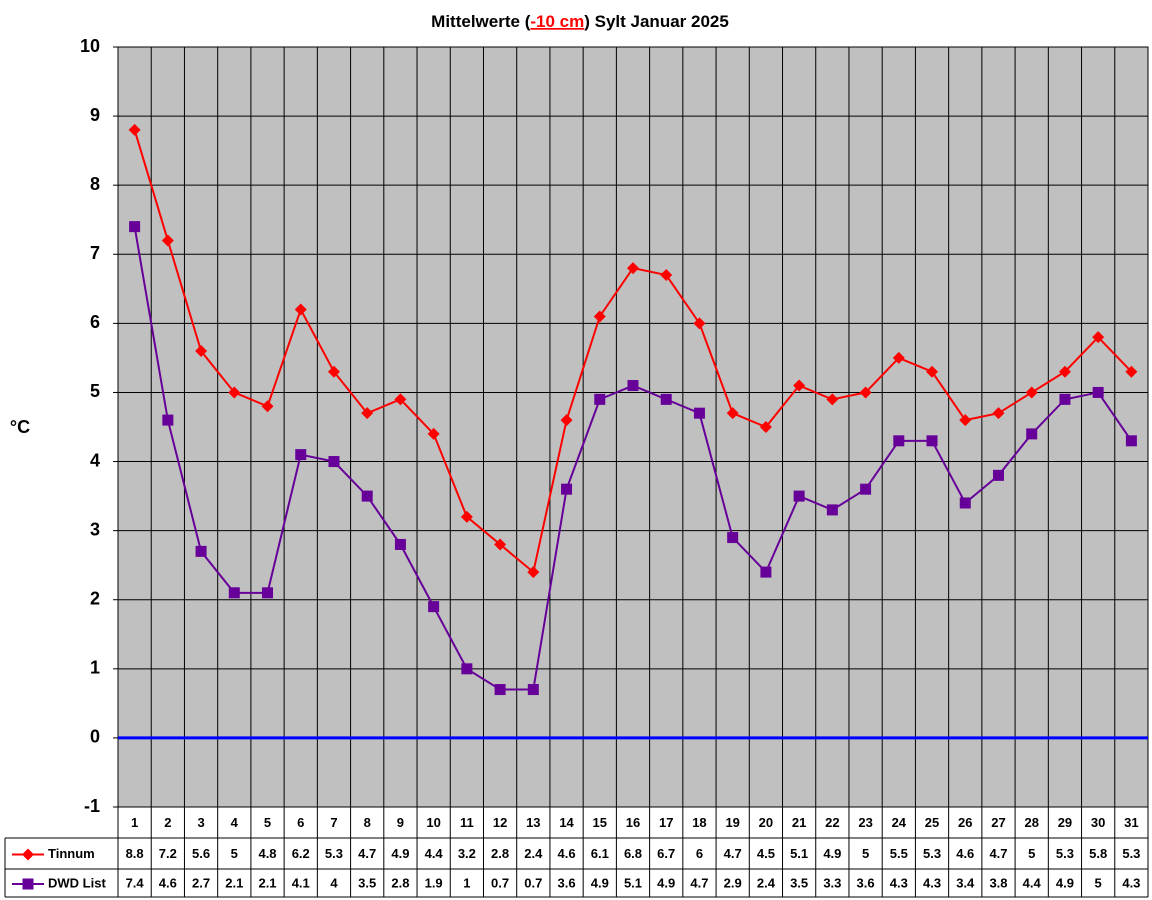  Describe the element at coordinates (766, 822) in the screenshot. I see `x-tick-label: 20` at that location.